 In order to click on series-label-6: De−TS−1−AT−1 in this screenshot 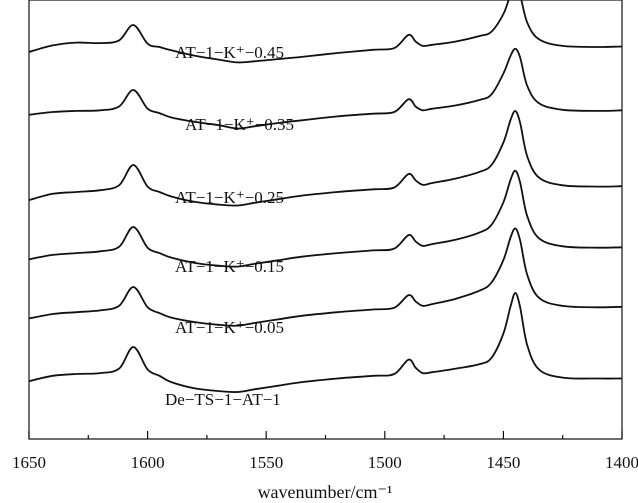, I will do `click(223, 399)`.